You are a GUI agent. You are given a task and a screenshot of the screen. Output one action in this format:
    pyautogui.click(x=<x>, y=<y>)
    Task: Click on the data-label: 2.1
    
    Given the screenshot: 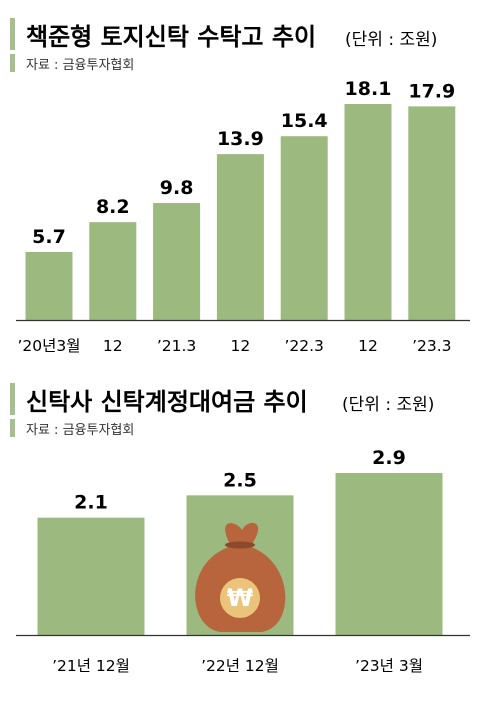 What is the action you would take?
    pyautogui.click(x=91, y=503)
    